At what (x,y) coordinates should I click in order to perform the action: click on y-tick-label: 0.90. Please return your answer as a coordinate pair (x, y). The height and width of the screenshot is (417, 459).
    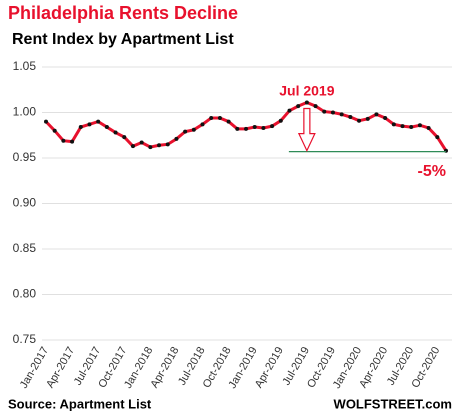
    Looking at the image, I should click on (25, 203).